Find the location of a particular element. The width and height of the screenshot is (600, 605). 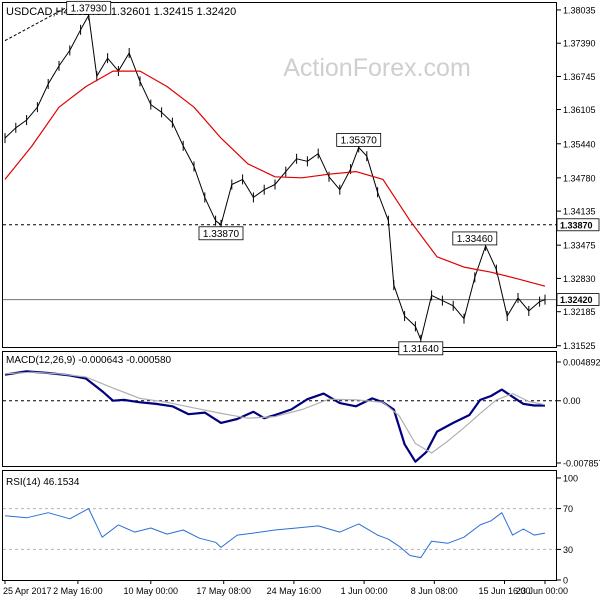

rsi-title: RSI(14) 46.1534 is located at coordinates (43, 482).